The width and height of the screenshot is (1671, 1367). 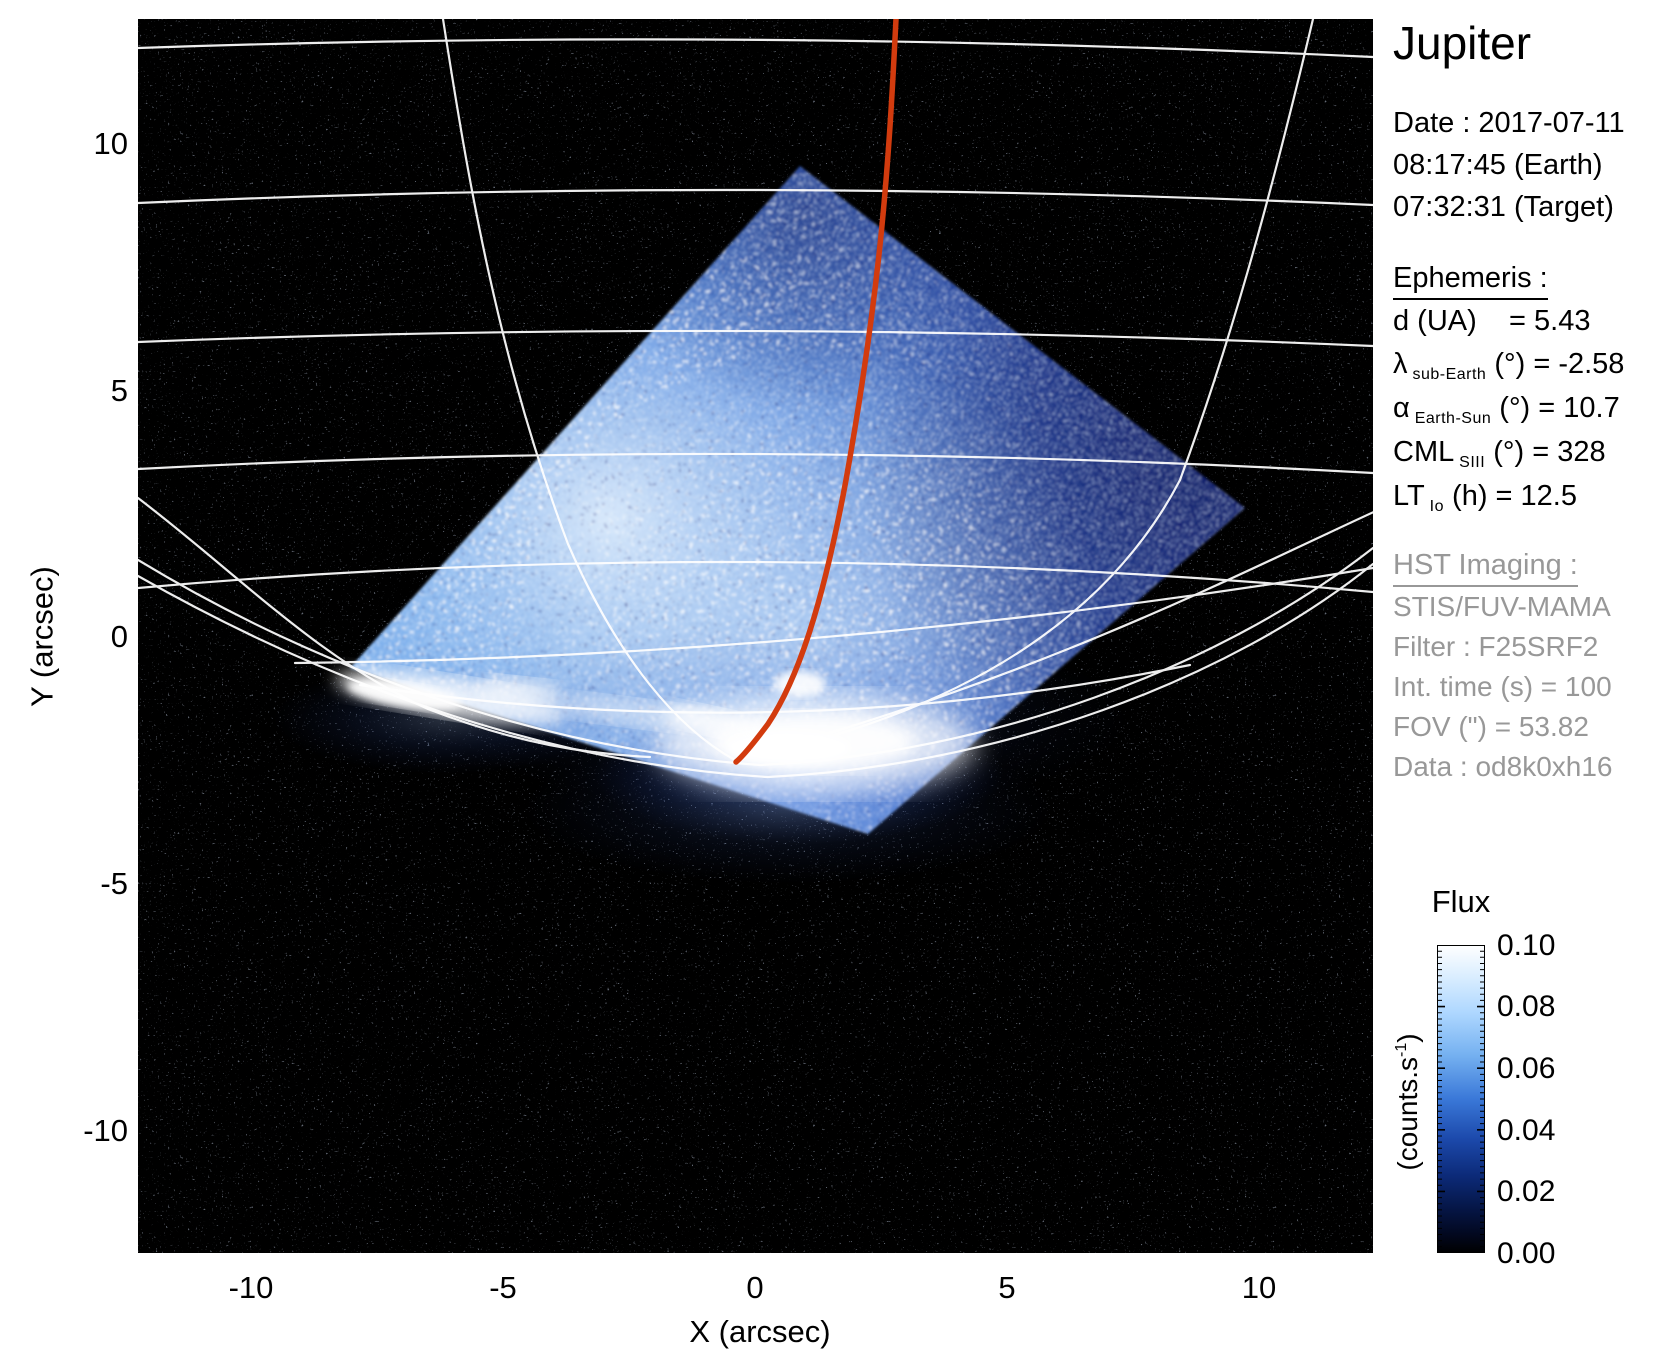 What do you see at coordinates (816, 390) in the screenshot?
I see `red-footprint-curve` at bounding box center [816, 390].